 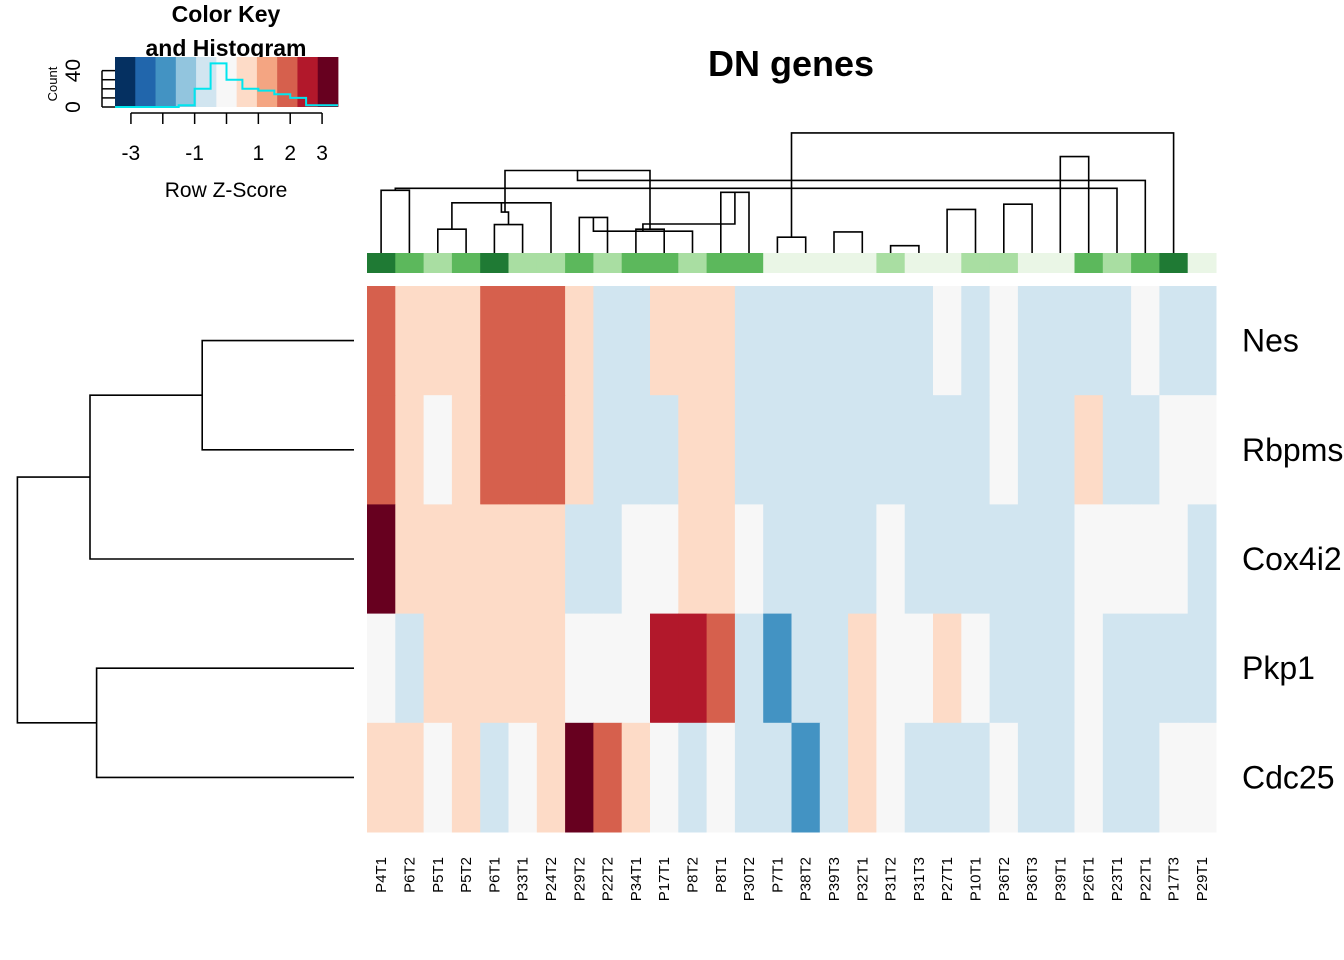 What do you see at coordinates (1278, 668) in the screenshot?
I see `row-label: Pkp1` at bounding box center [1278, 668].